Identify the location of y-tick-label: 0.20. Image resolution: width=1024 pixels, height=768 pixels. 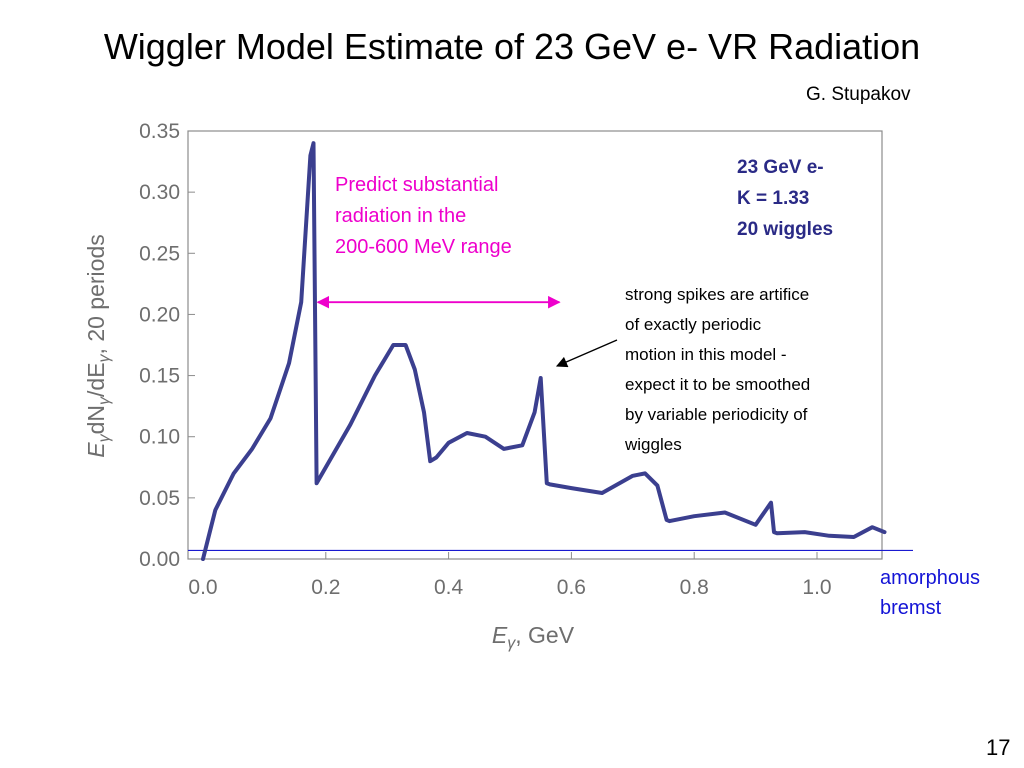
(159, 314).